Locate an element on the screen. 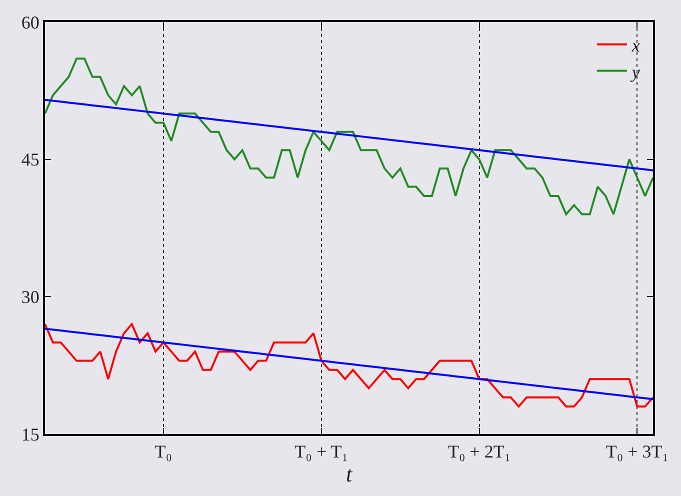 The width and height of the screenshot is (681, 496). x-tick-label: T₀ + 3T₁ is located at coordinates (637, 452).